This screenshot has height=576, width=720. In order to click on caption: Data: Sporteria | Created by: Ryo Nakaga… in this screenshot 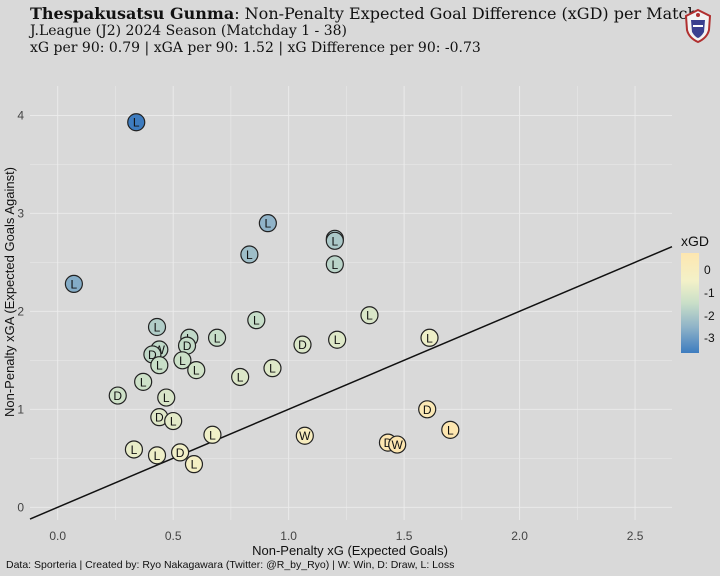, I will do `click(230, 565)`.